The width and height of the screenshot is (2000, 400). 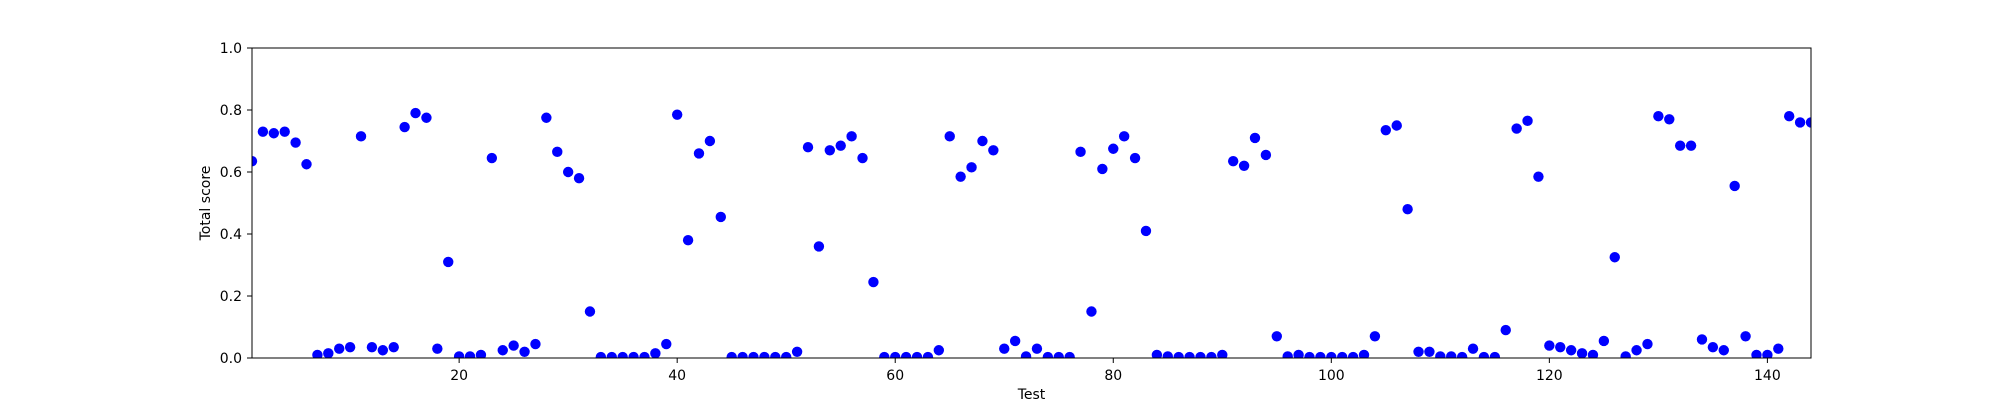 What do you see at coordinates (206, 204) in the screenshot?
I see `y-axis-label: Total score` at bounding box center [206, 204].